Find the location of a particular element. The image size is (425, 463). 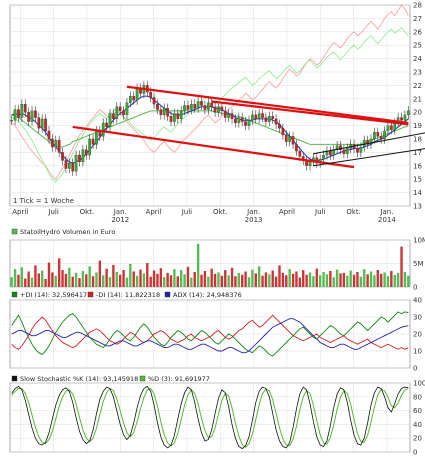

volume-y-tick-label: 5M is located at coordinates (418, 264).